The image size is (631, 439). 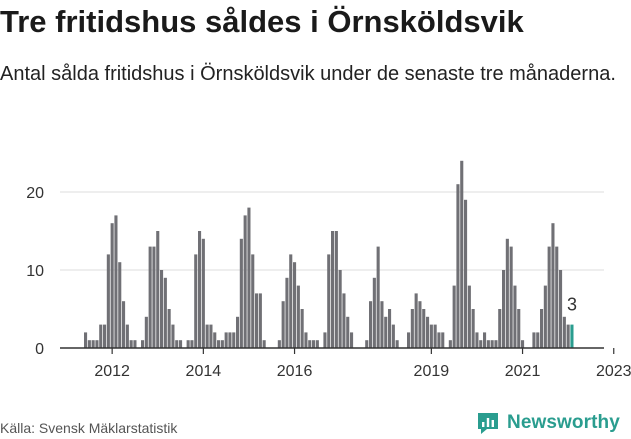 I want to click on bar-latest, so click(x=572, y=336).